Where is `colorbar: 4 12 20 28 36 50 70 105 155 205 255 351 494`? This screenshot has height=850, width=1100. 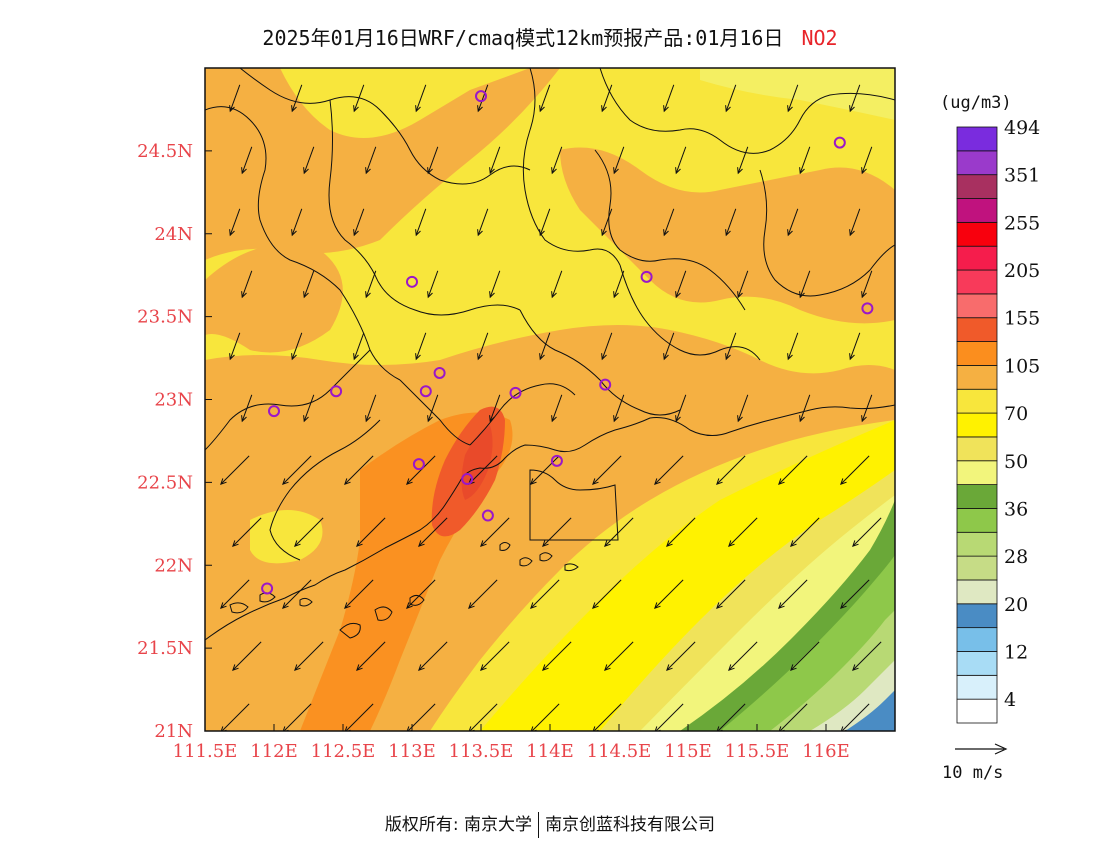 colorbar: 4 12 20 28 36 50 70 105 155 205 255 351 494 is located at coordinates (998, 420).